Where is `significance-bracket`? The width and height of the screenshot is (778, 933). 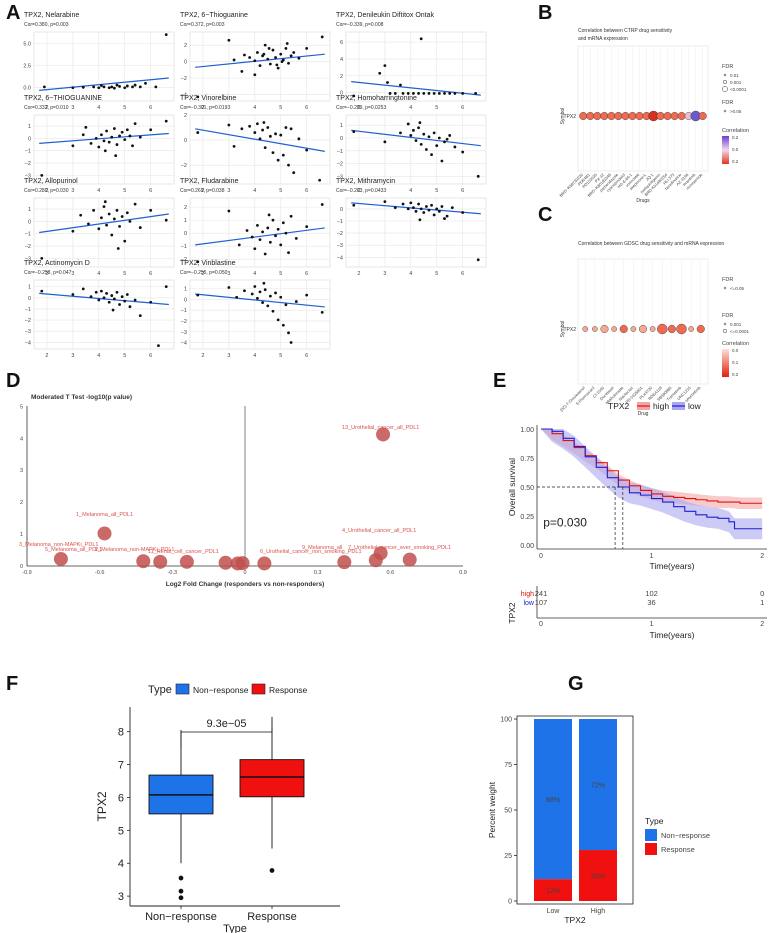 significance-bracket is located at coordinates (226, 737).